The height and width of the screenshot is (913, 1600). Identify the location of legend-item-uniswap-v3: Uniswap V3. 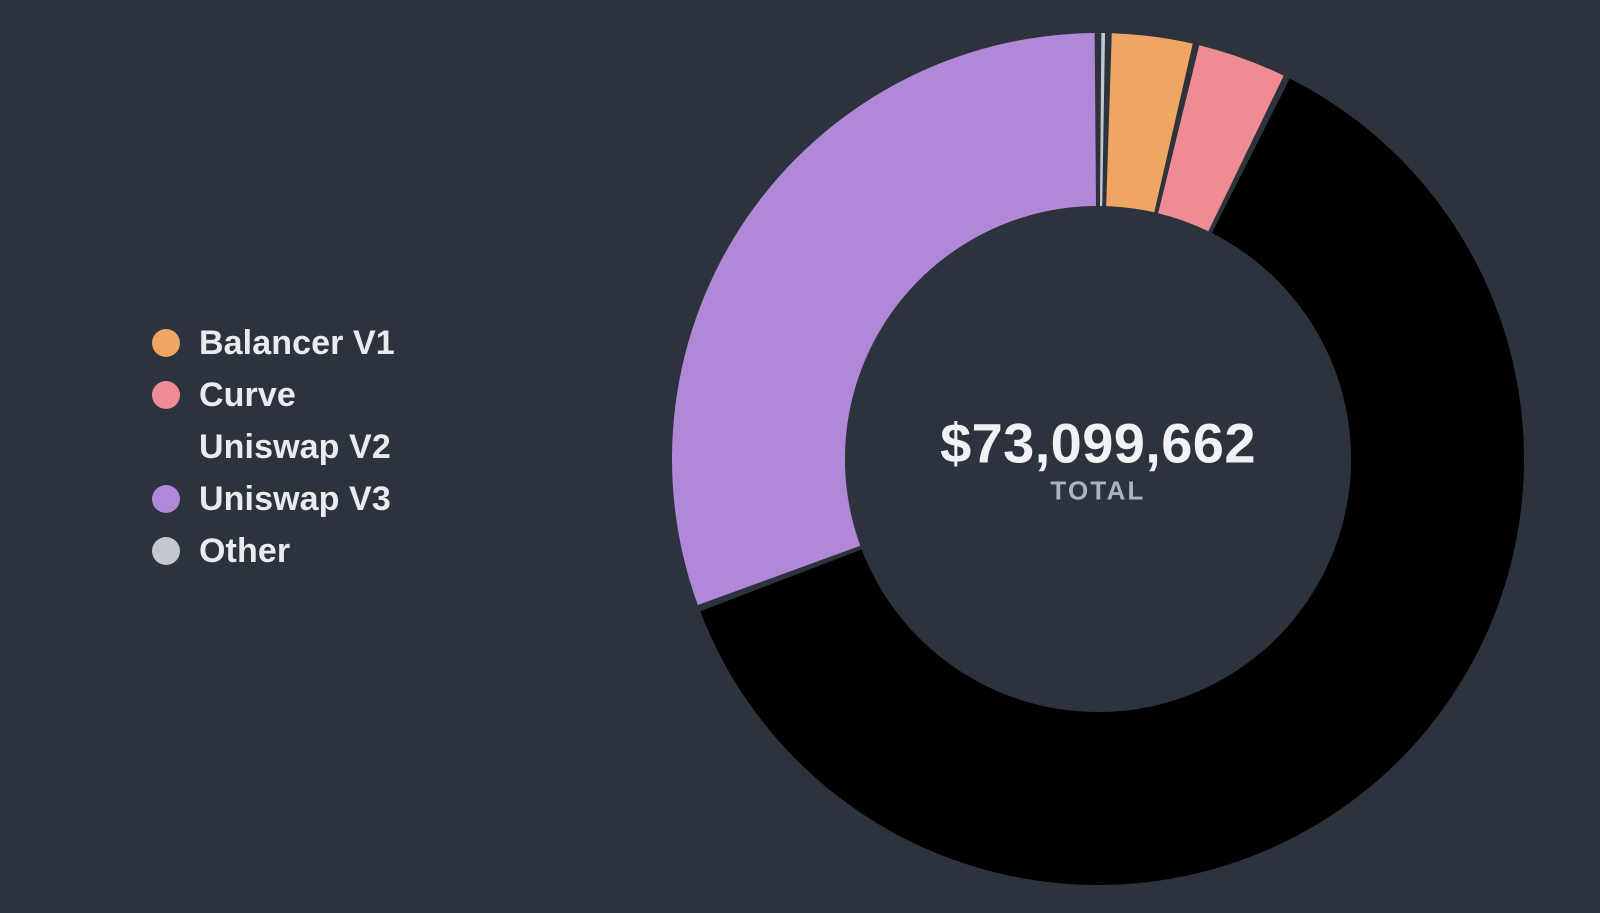
(273, 498).